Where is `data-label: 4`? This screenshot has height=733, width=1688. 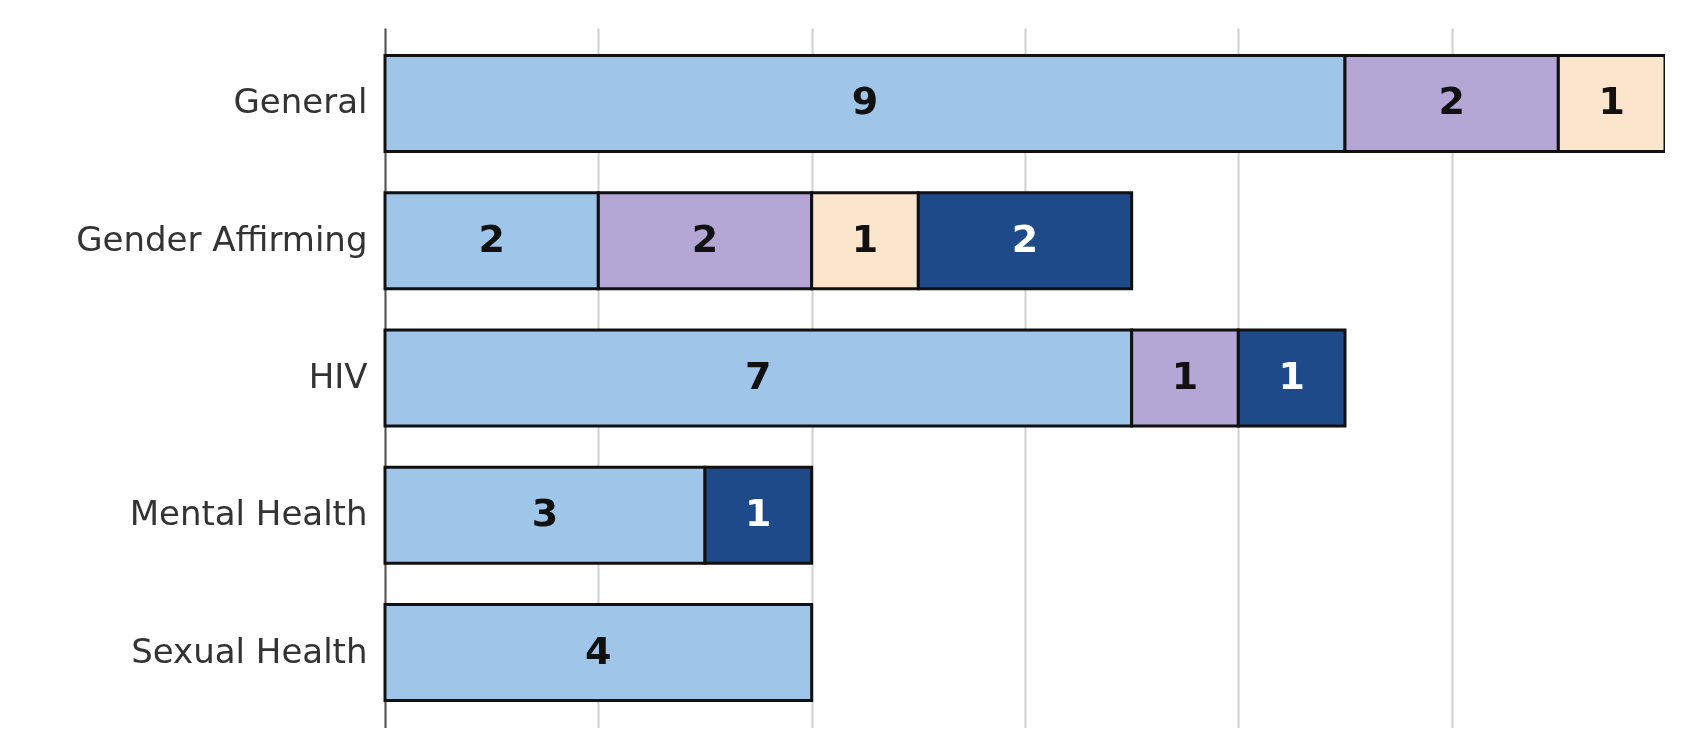 data-label: 4 is located at coordinates (598, 650).